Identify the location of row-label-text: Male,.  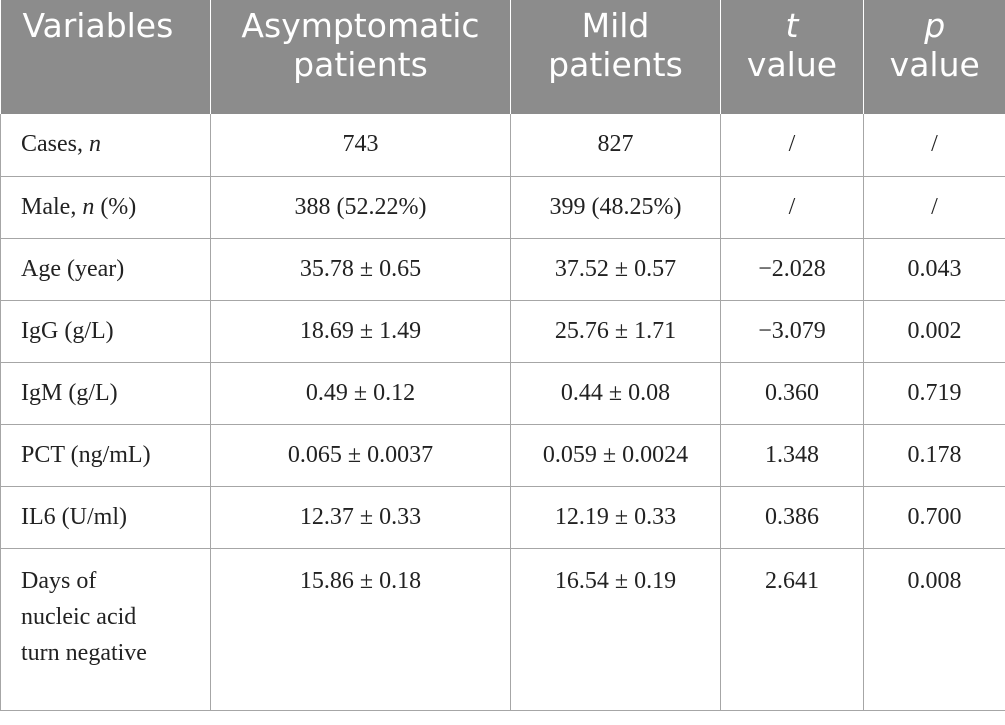
(52, 206).